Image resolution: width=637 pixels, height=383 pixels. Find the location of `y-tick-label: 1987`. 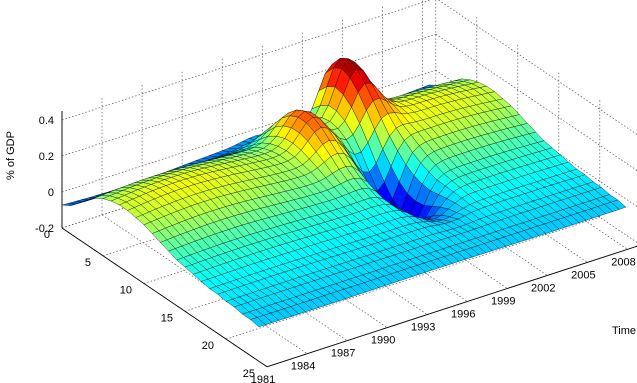

y-tick-label: 1987 is located at coordinates (343, 354).